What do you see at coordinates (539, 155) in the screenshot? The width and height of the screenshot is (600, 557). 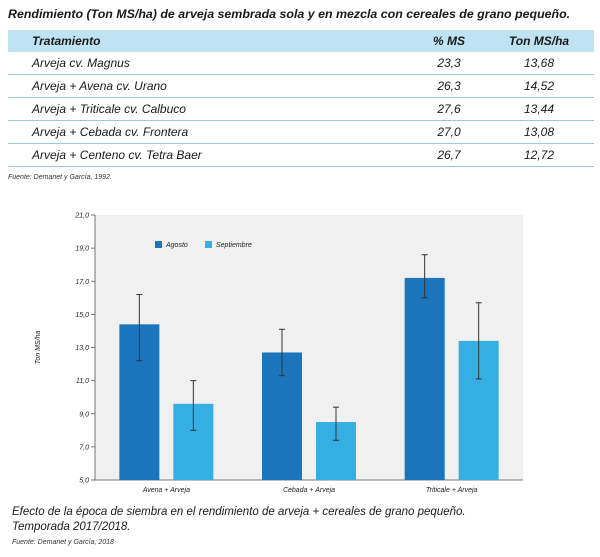 I see `cell-ton: 12,72` at bounding box center [539, 155].